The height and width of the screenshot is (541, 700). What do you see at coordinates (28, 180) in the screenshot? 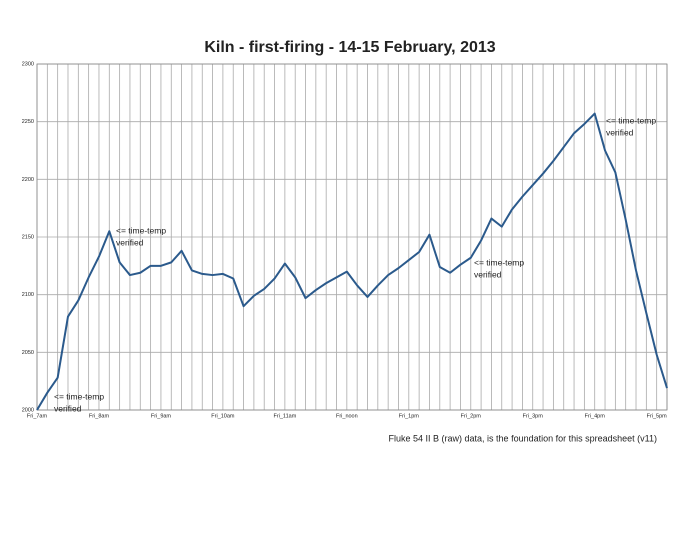
I see `y-tick-label: 2200` at bounding box center [28, 180].